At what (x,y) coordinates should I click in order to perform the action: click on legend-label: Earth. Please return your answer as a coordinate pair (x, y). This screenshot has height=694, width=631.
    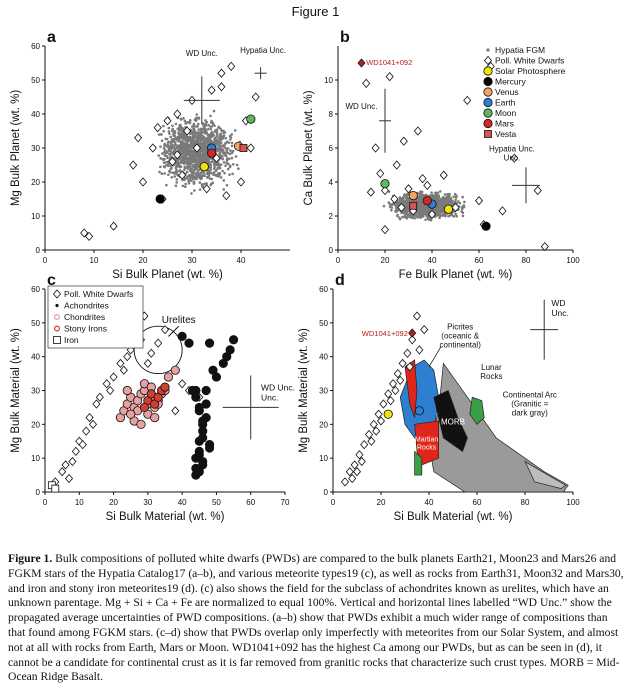
    Looking at the image, I should click on (505, 103).